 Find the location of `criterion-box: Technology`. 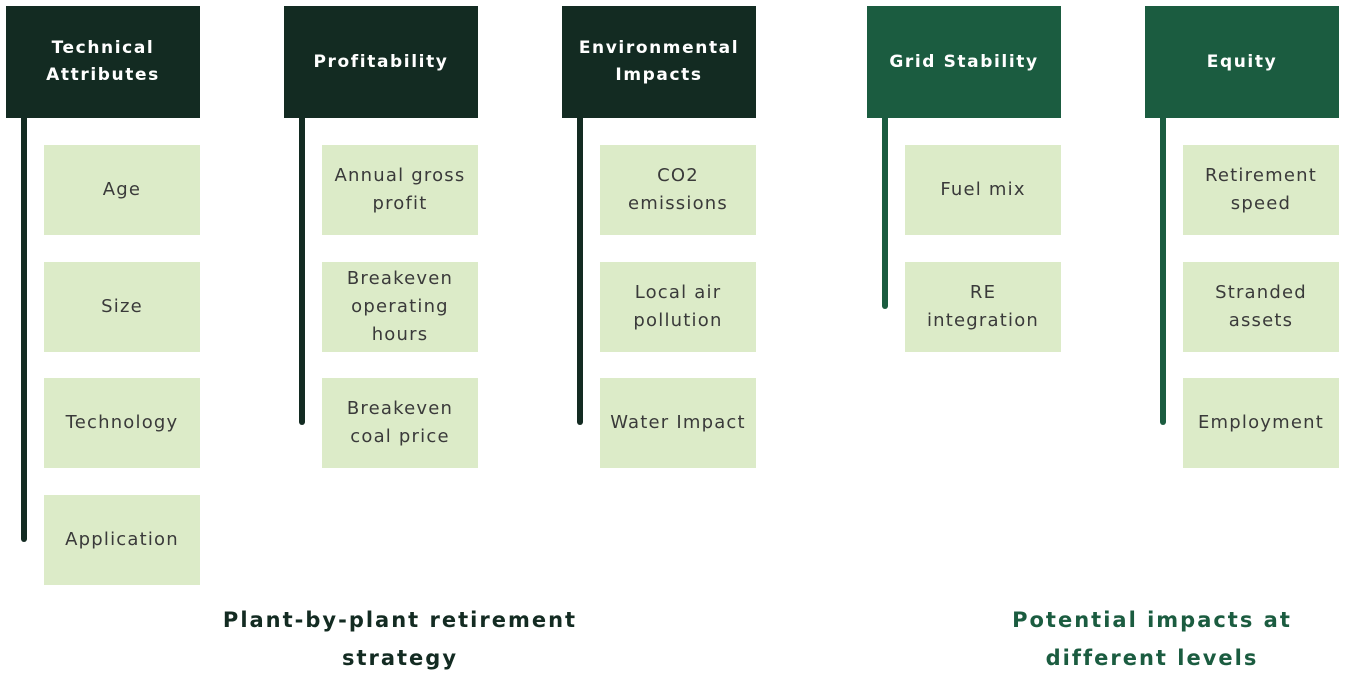

criterion-box: Technology is located at coordinates (122, 423).